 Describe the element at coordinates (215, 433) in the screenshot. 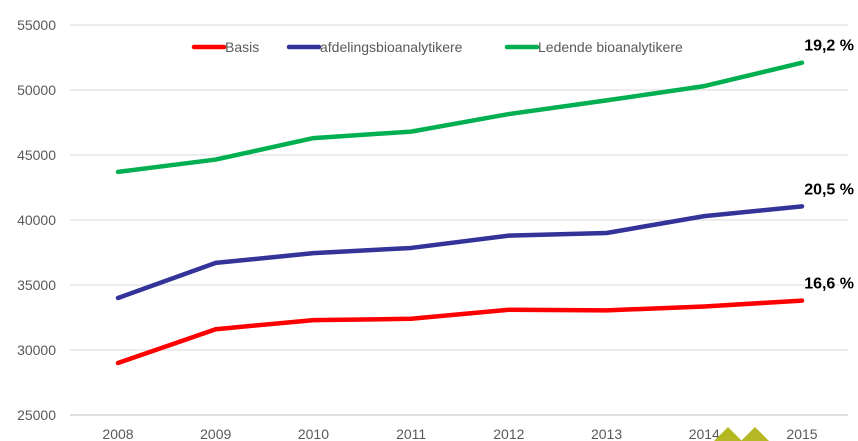

I see `x-tick-label: 2009` at that location.